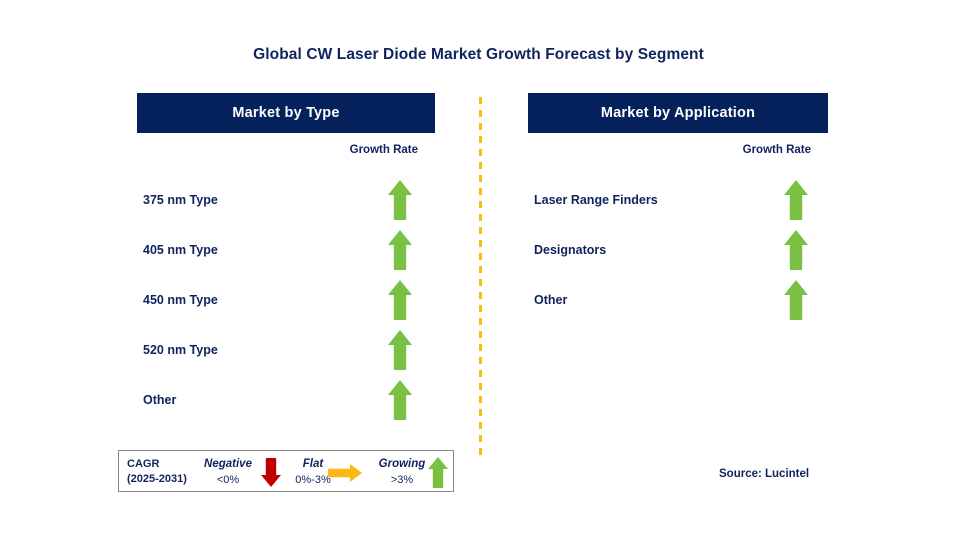 Image resolution: width=957 pixels, height=544 pixels. Describe the element at coordinates (180, 350) in the screenshot. I see `segment-label: 520 nm Type` at that location.